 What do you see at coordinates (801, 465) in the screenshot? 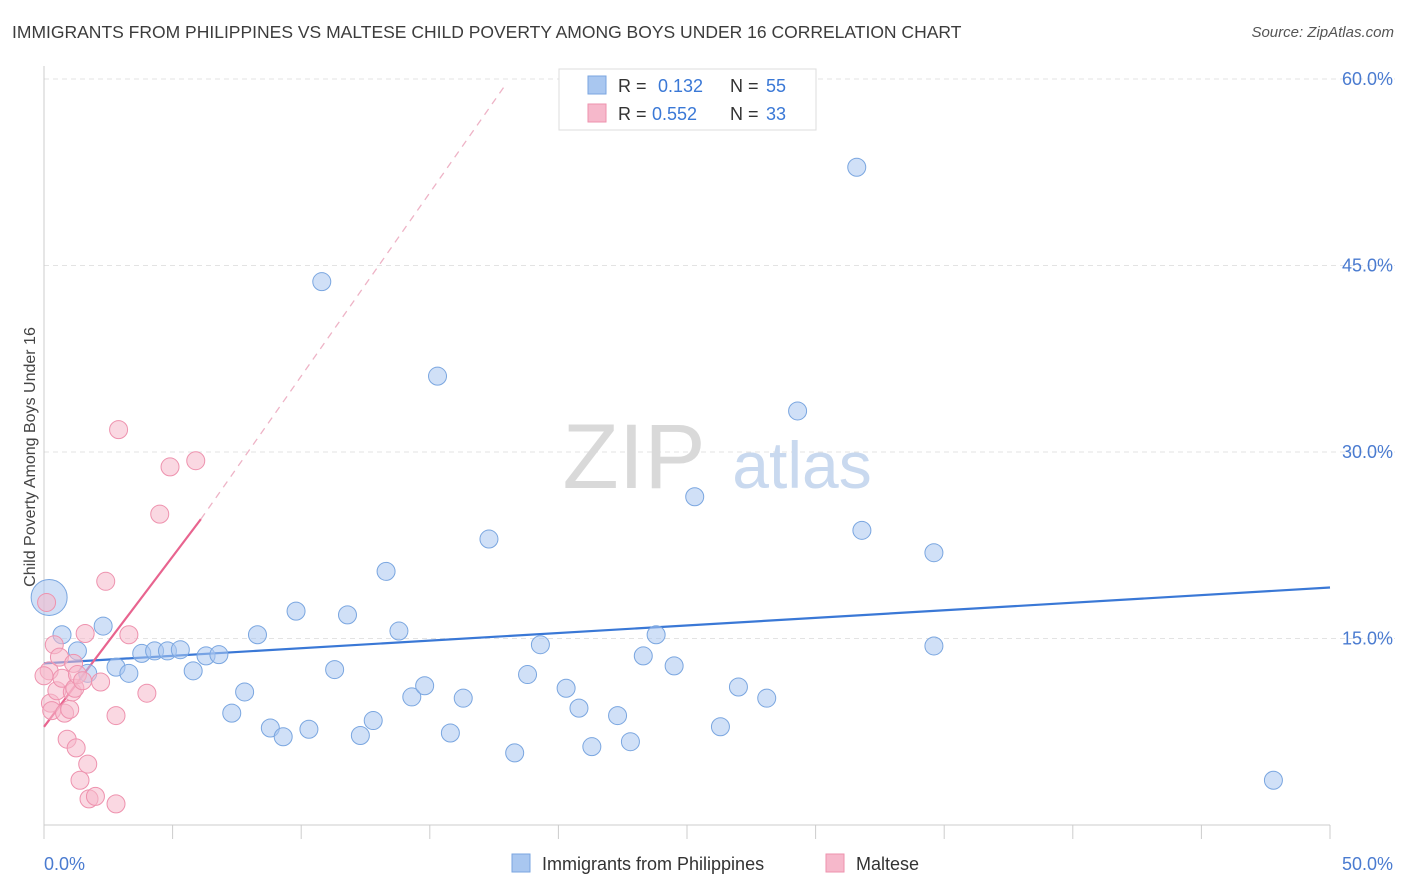
I see `watermark-atlas: atlas` at bounding box center [801, 465].